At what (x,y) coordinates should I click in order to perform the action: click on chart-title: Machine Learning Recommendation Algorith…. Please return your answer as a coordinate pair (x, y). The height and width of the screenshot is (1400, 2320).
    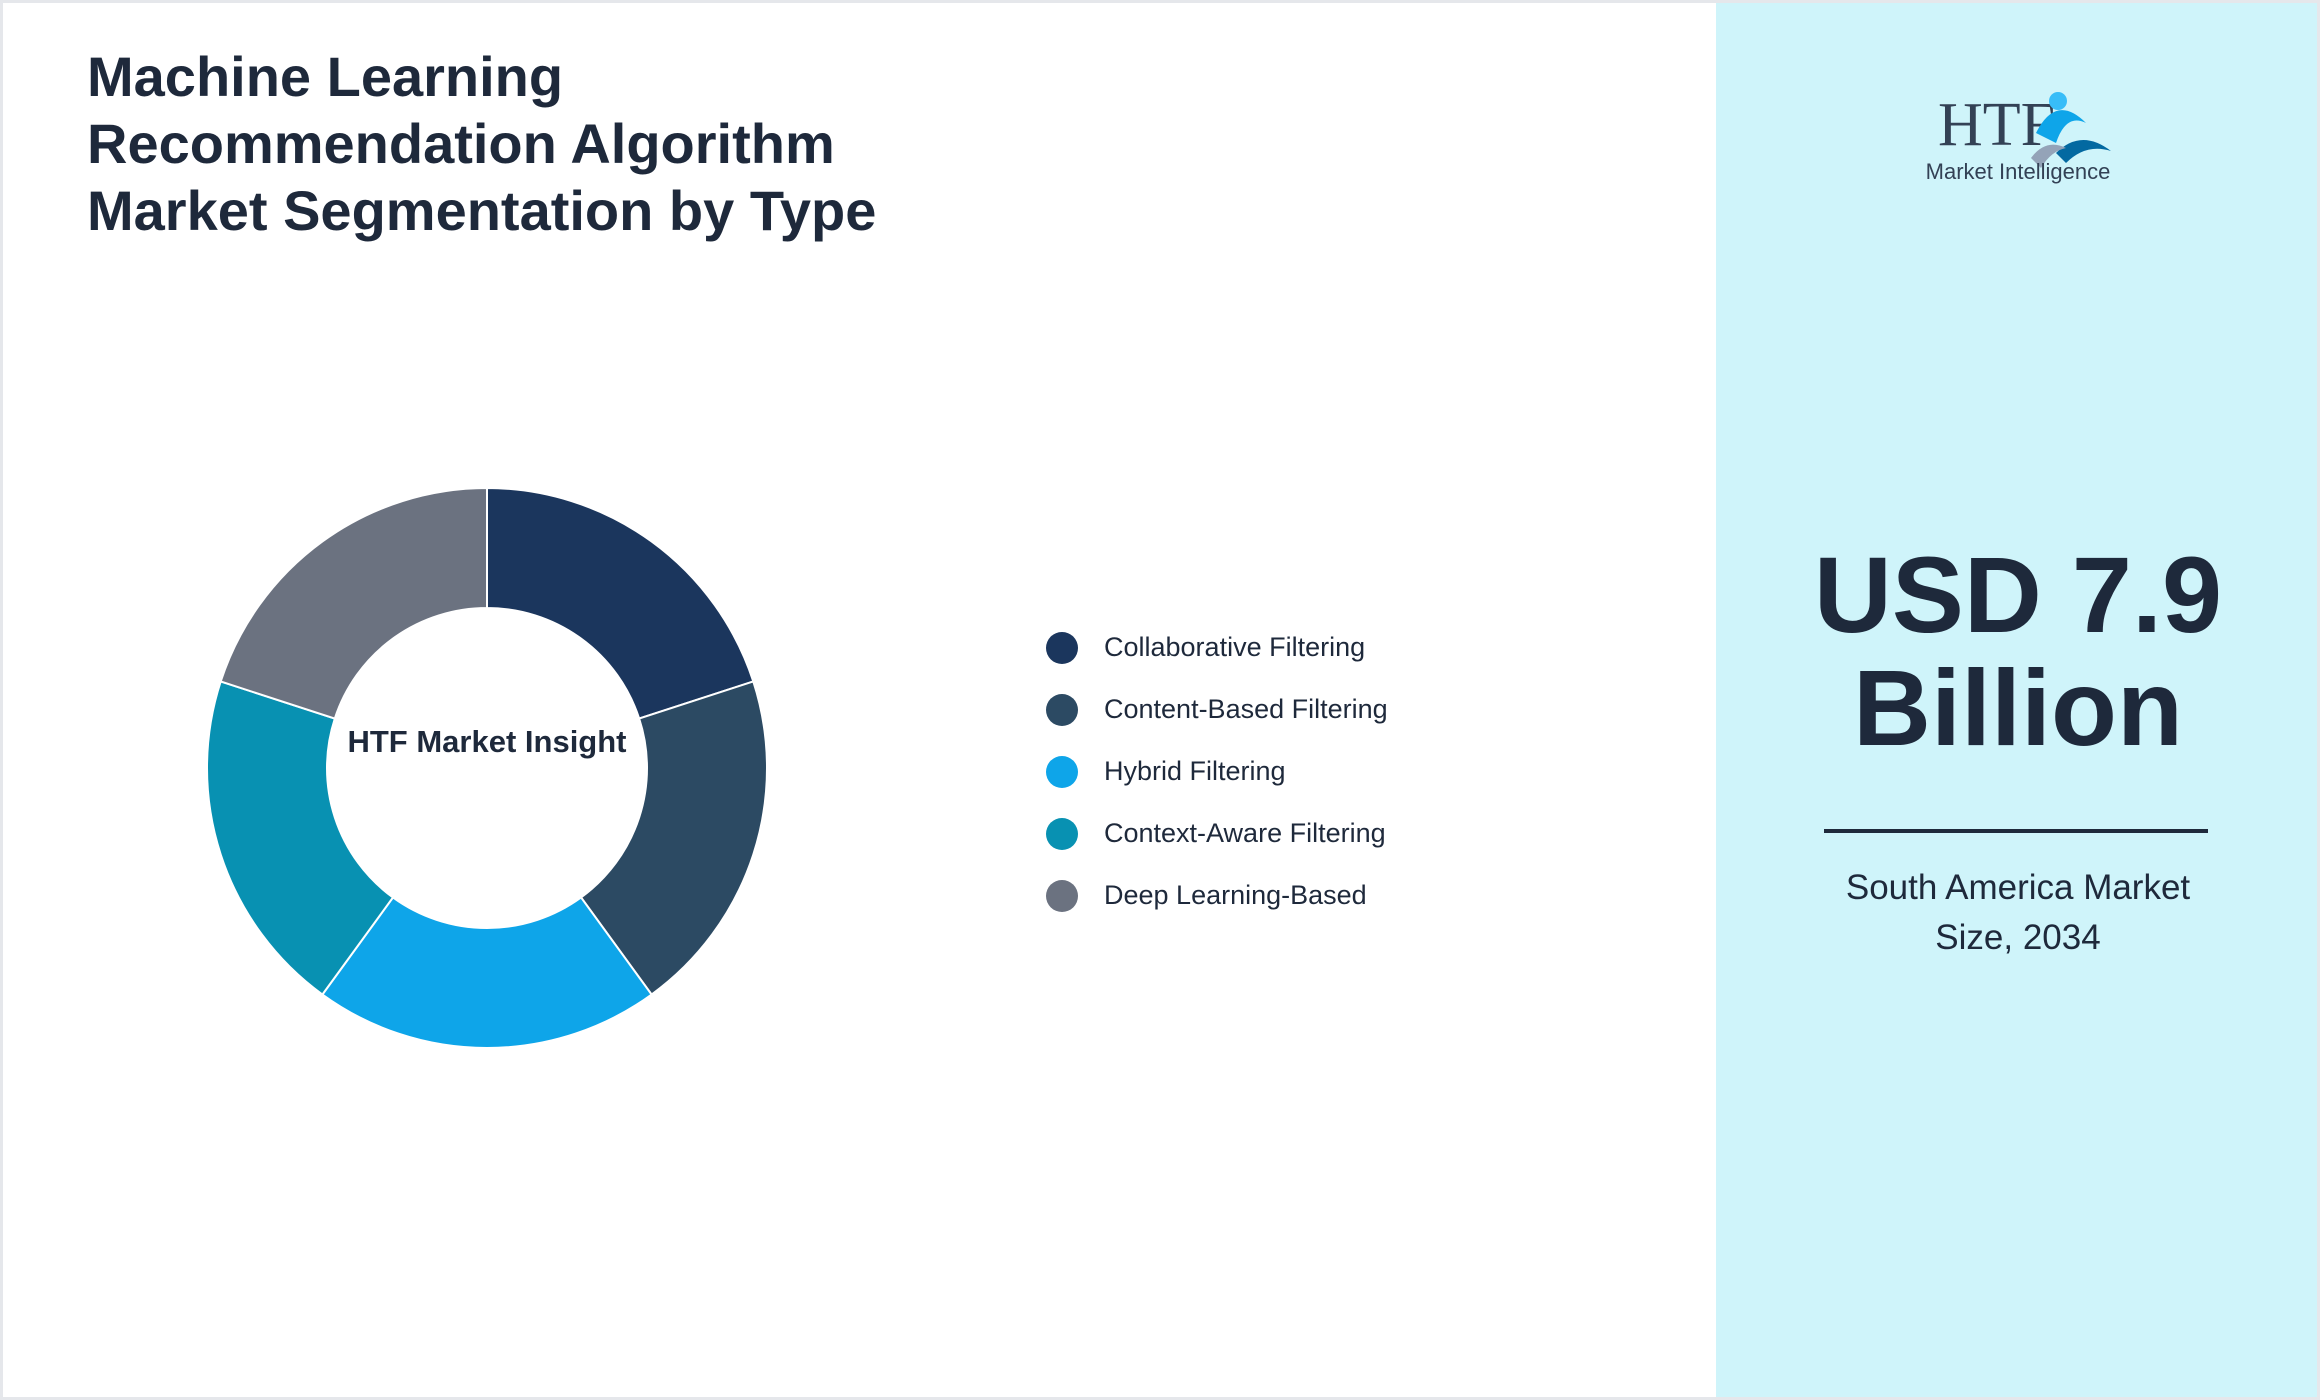
    Looking at the image, I should click on (482, 143).